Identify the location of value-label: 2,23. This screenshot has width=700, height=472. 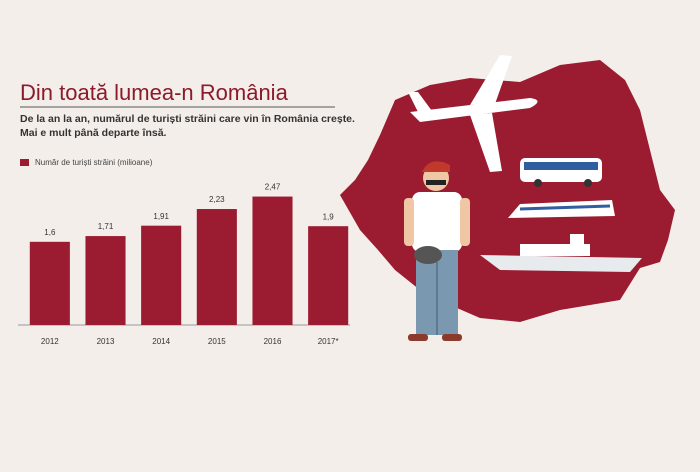
(217, 199).